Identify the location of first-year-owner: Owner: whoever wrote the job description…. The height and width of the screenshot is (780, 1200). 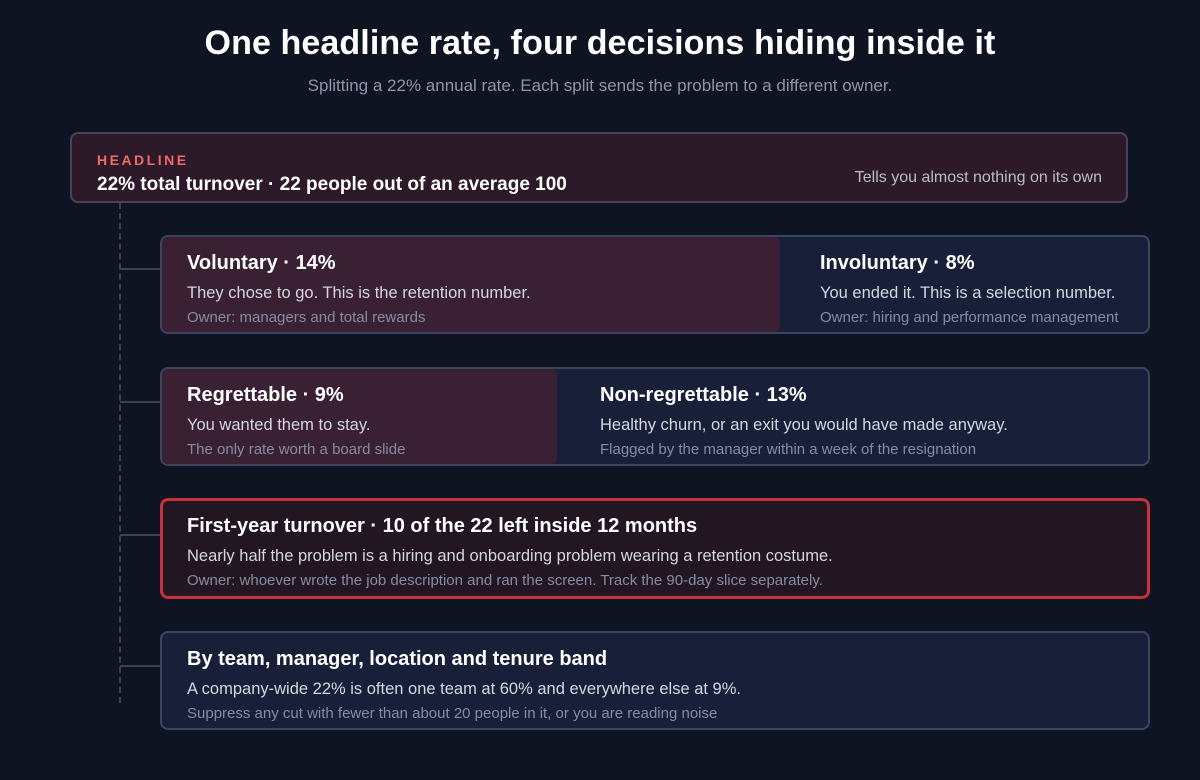
(505, 580).